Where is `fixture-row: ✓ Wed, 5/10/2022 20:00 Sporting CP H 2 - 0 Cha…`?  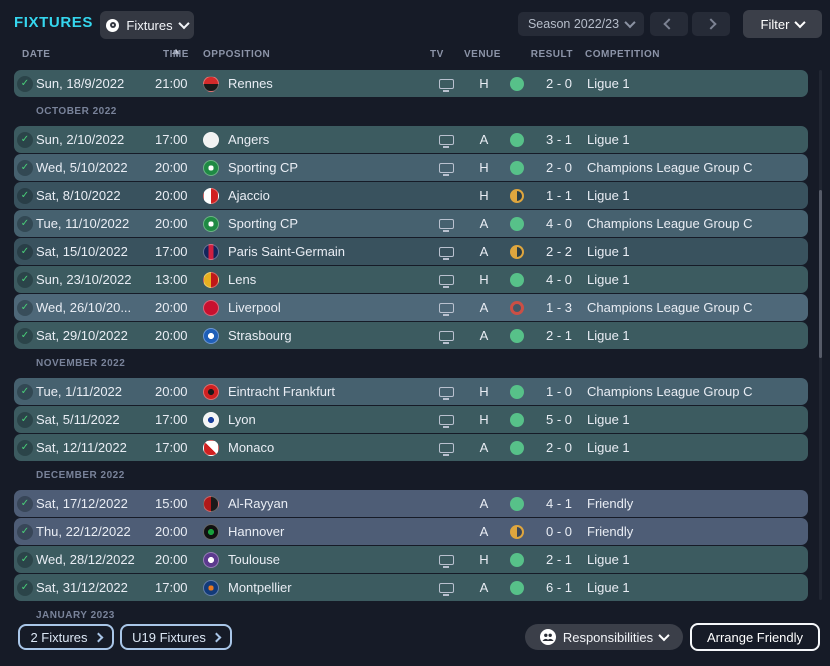 fixture-row: ✓ Wed, 5/10/2022 20:00 Sporting CP H 2 - 0 Cha… is located at coordinates (411, 167).